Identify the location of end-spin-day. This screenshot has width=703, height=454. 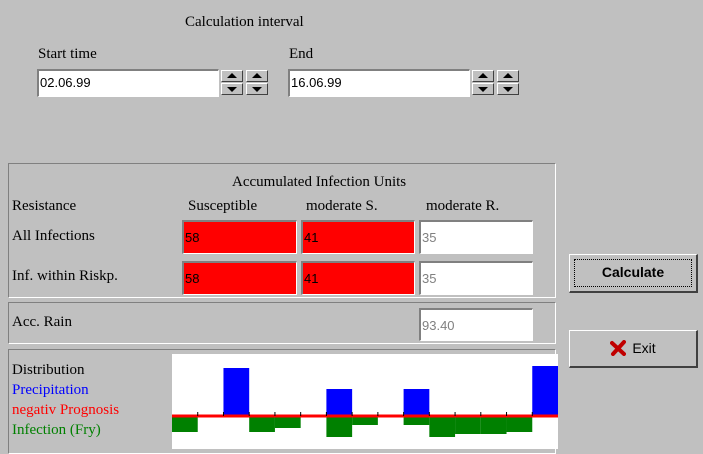
(483, 83).